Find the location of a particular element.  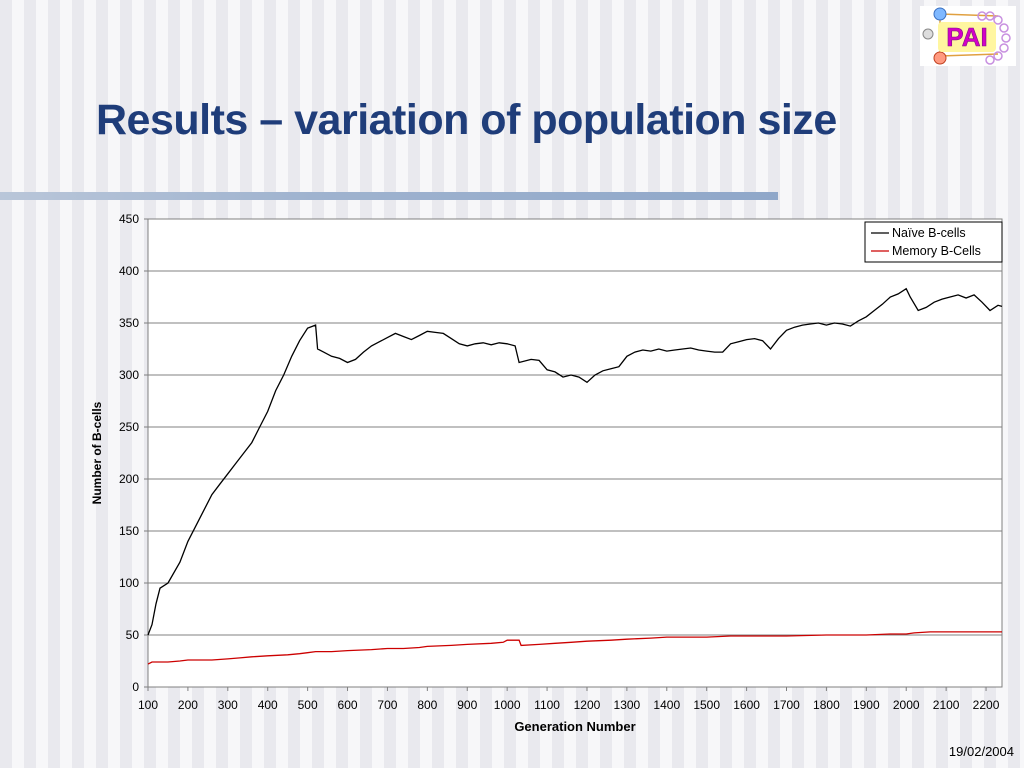

pai-logo: PAI is located at coordinates (968, 36).